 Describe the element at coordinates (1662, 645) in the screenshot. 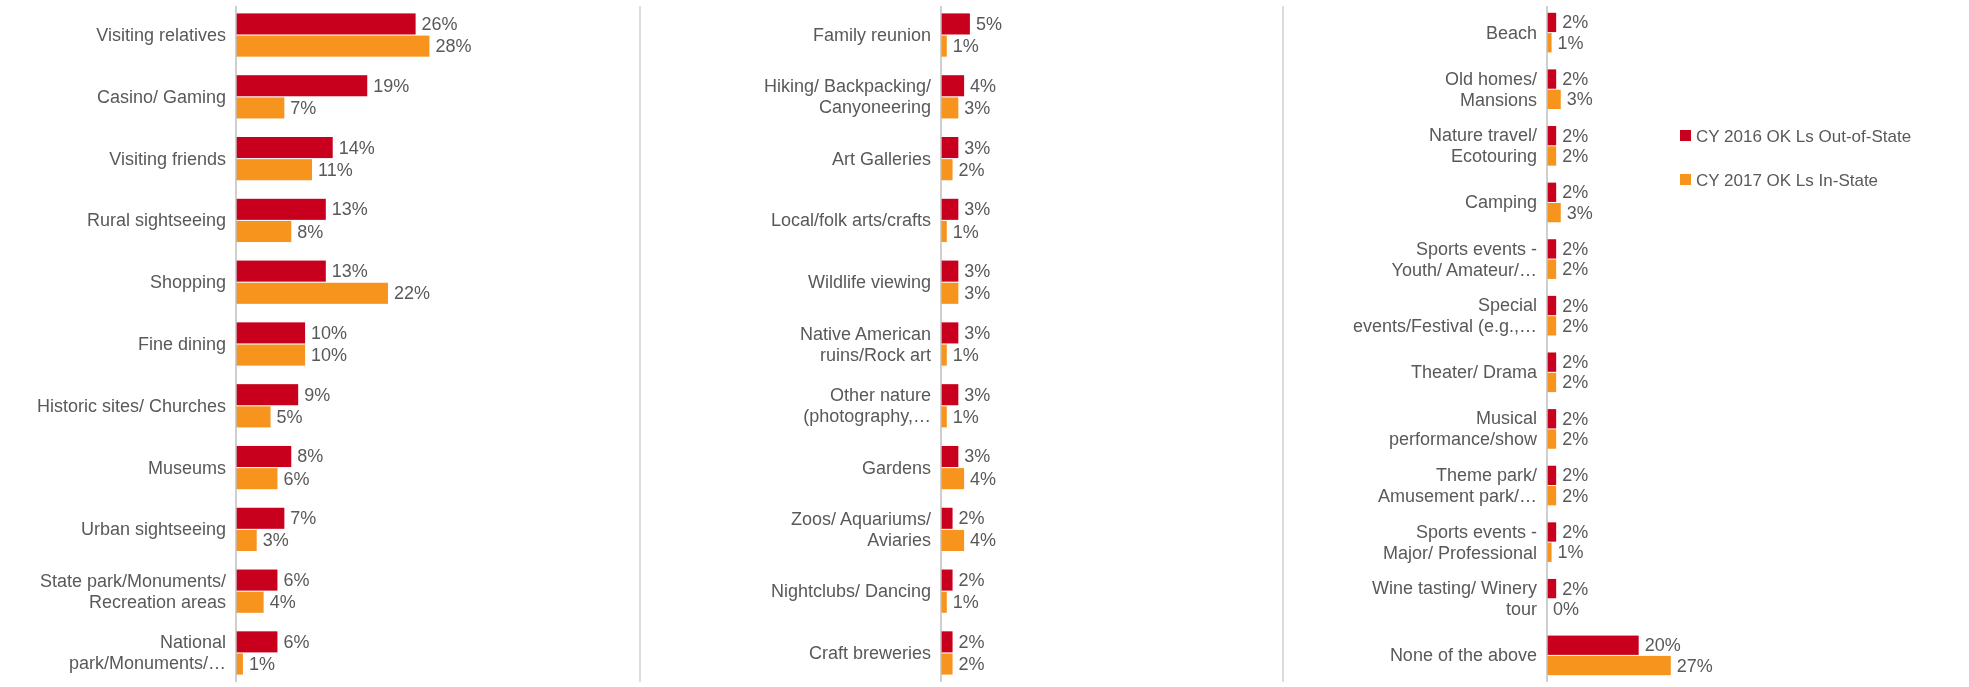

I see `data-label: 20%` at that location.